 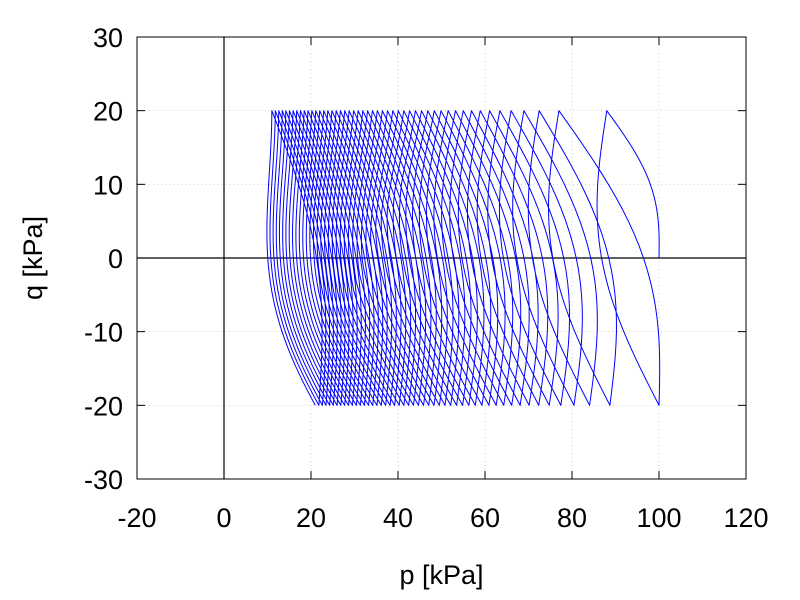 I want to click on y-tick-label: -10, so click(x=103, y=333).